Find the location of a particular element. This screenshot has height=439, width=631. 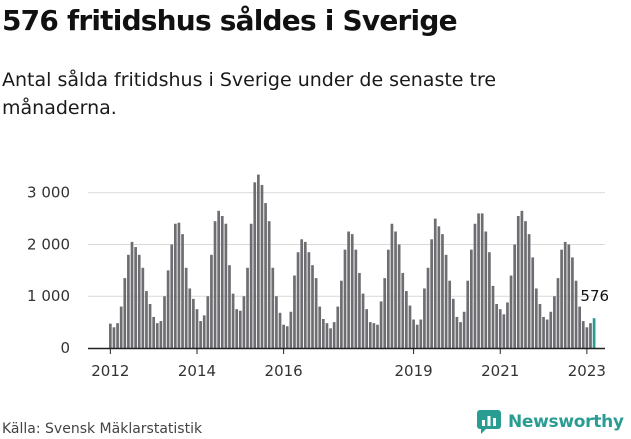

x-axis: 2012 2014 2016 2019 2021 2023 is located at coordinates (347, 363).